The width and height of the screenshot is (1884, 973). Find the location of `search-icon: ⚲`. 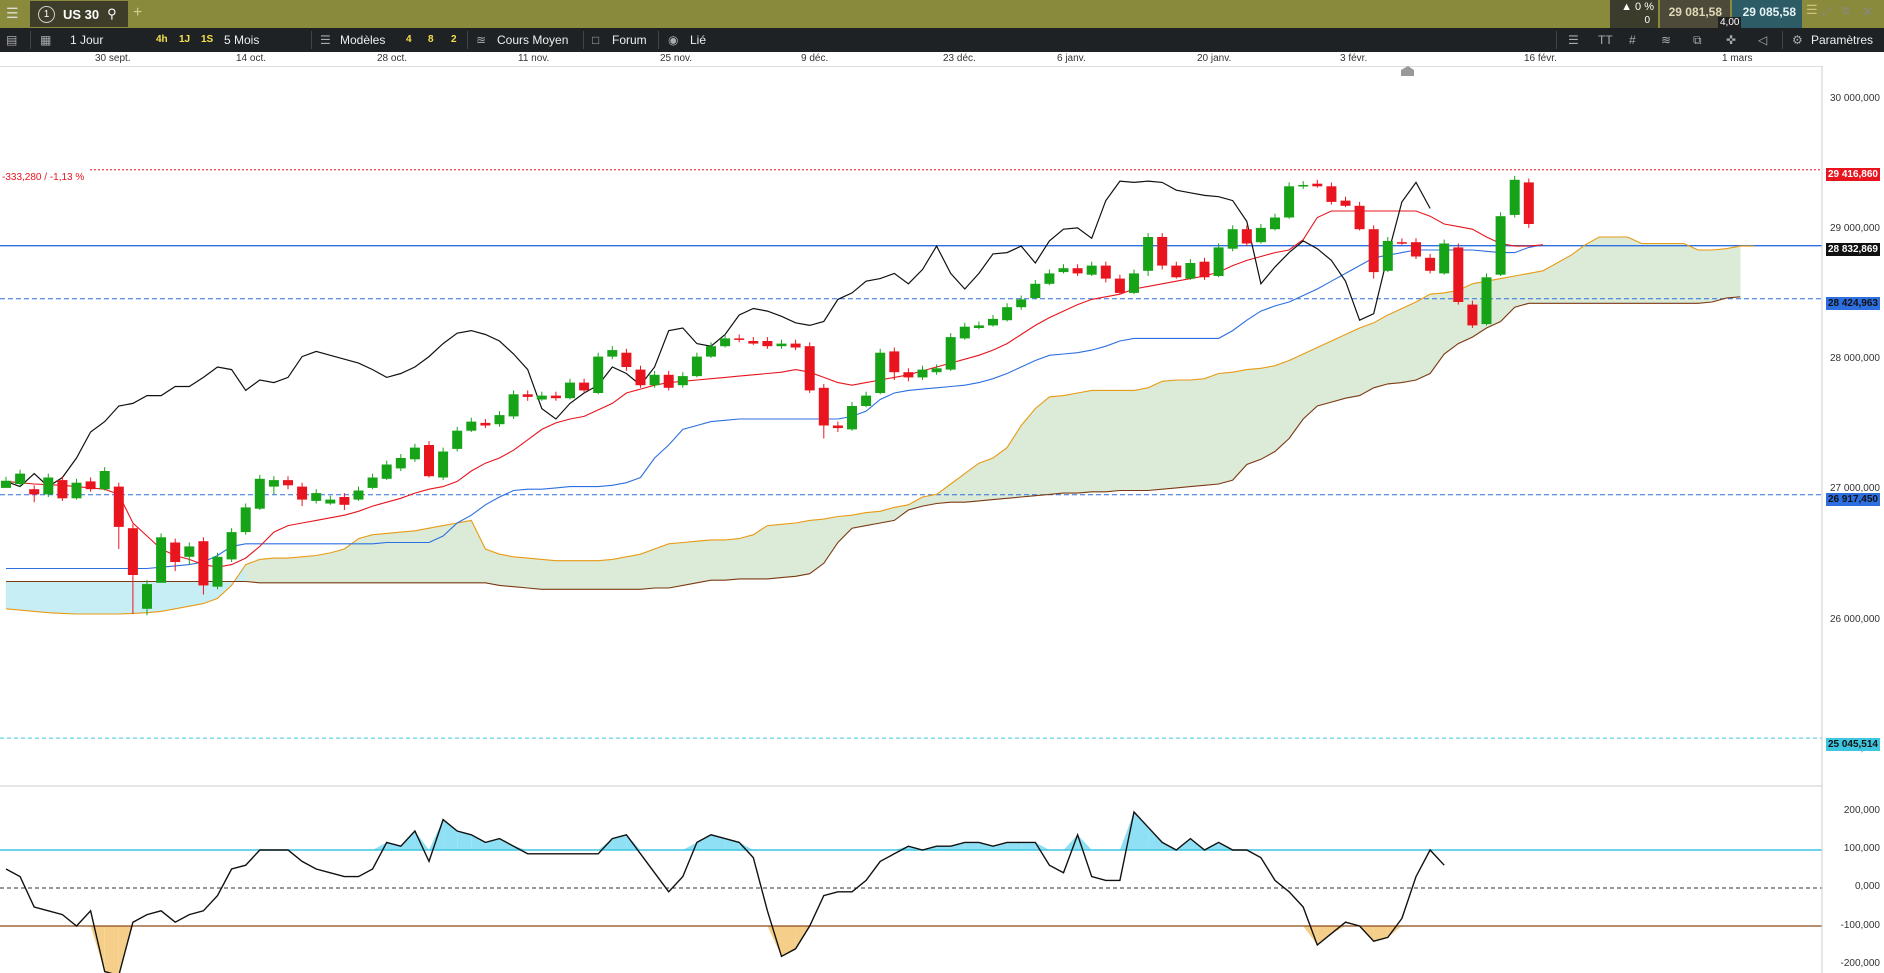

search-icon: ⚲ is located at coordinates (112, 13).